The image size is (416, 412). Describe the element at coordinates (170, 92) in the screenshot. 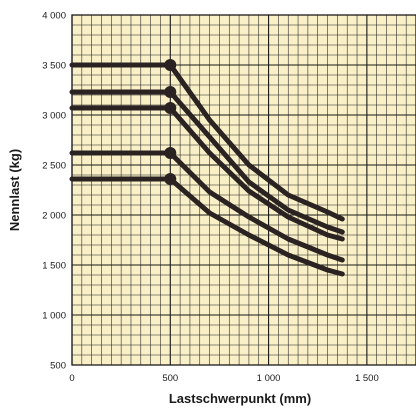

I see `series-2-knee-point` at that location.